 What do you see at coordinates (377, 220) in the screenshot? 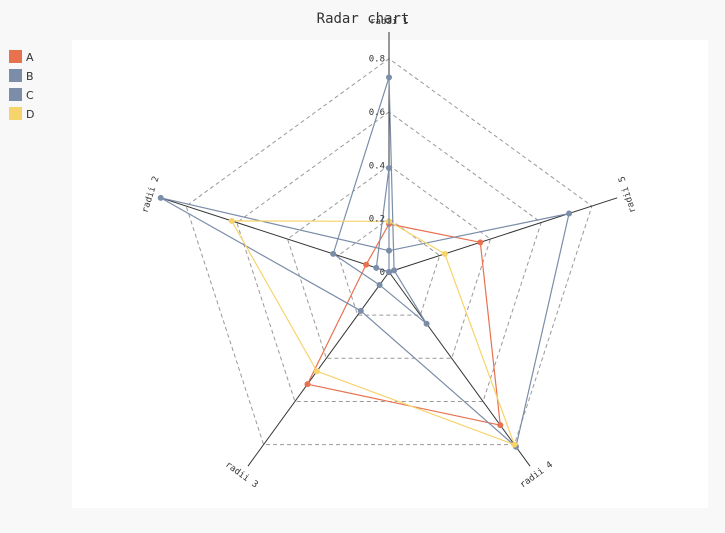
I see `tick-label: 0.2` at bounding box center [377, 220].